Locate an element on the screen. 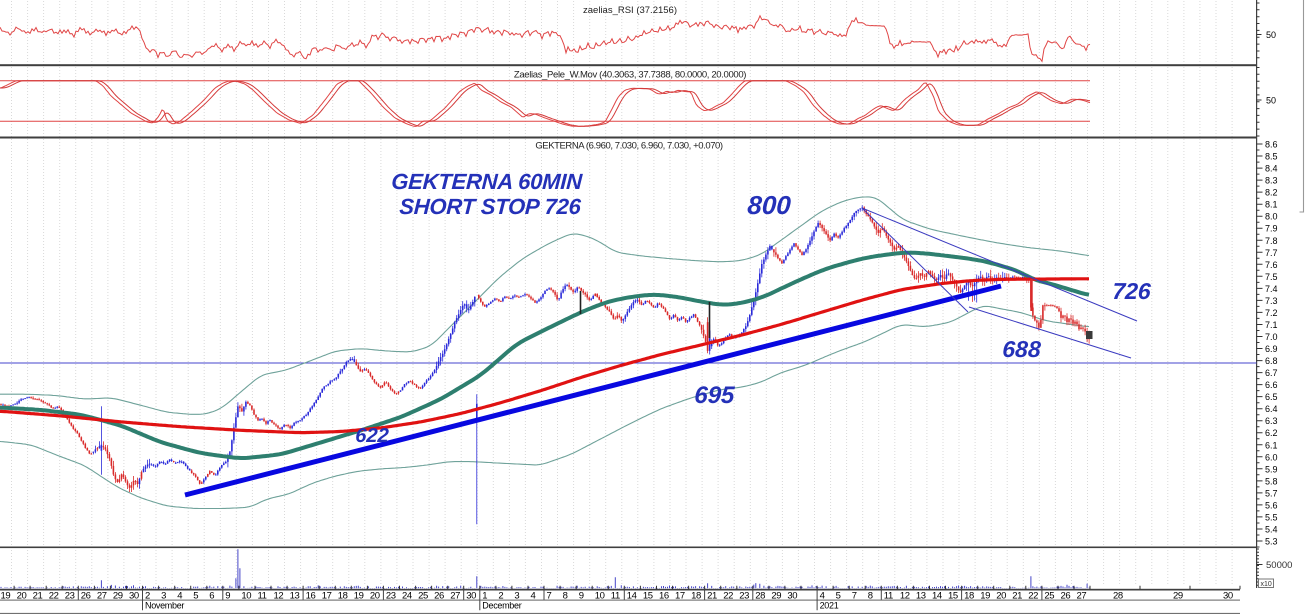 The height and width of the screenshot is (614, 1307). svg-text: 7.8 is located at coordinates (1271, 241).